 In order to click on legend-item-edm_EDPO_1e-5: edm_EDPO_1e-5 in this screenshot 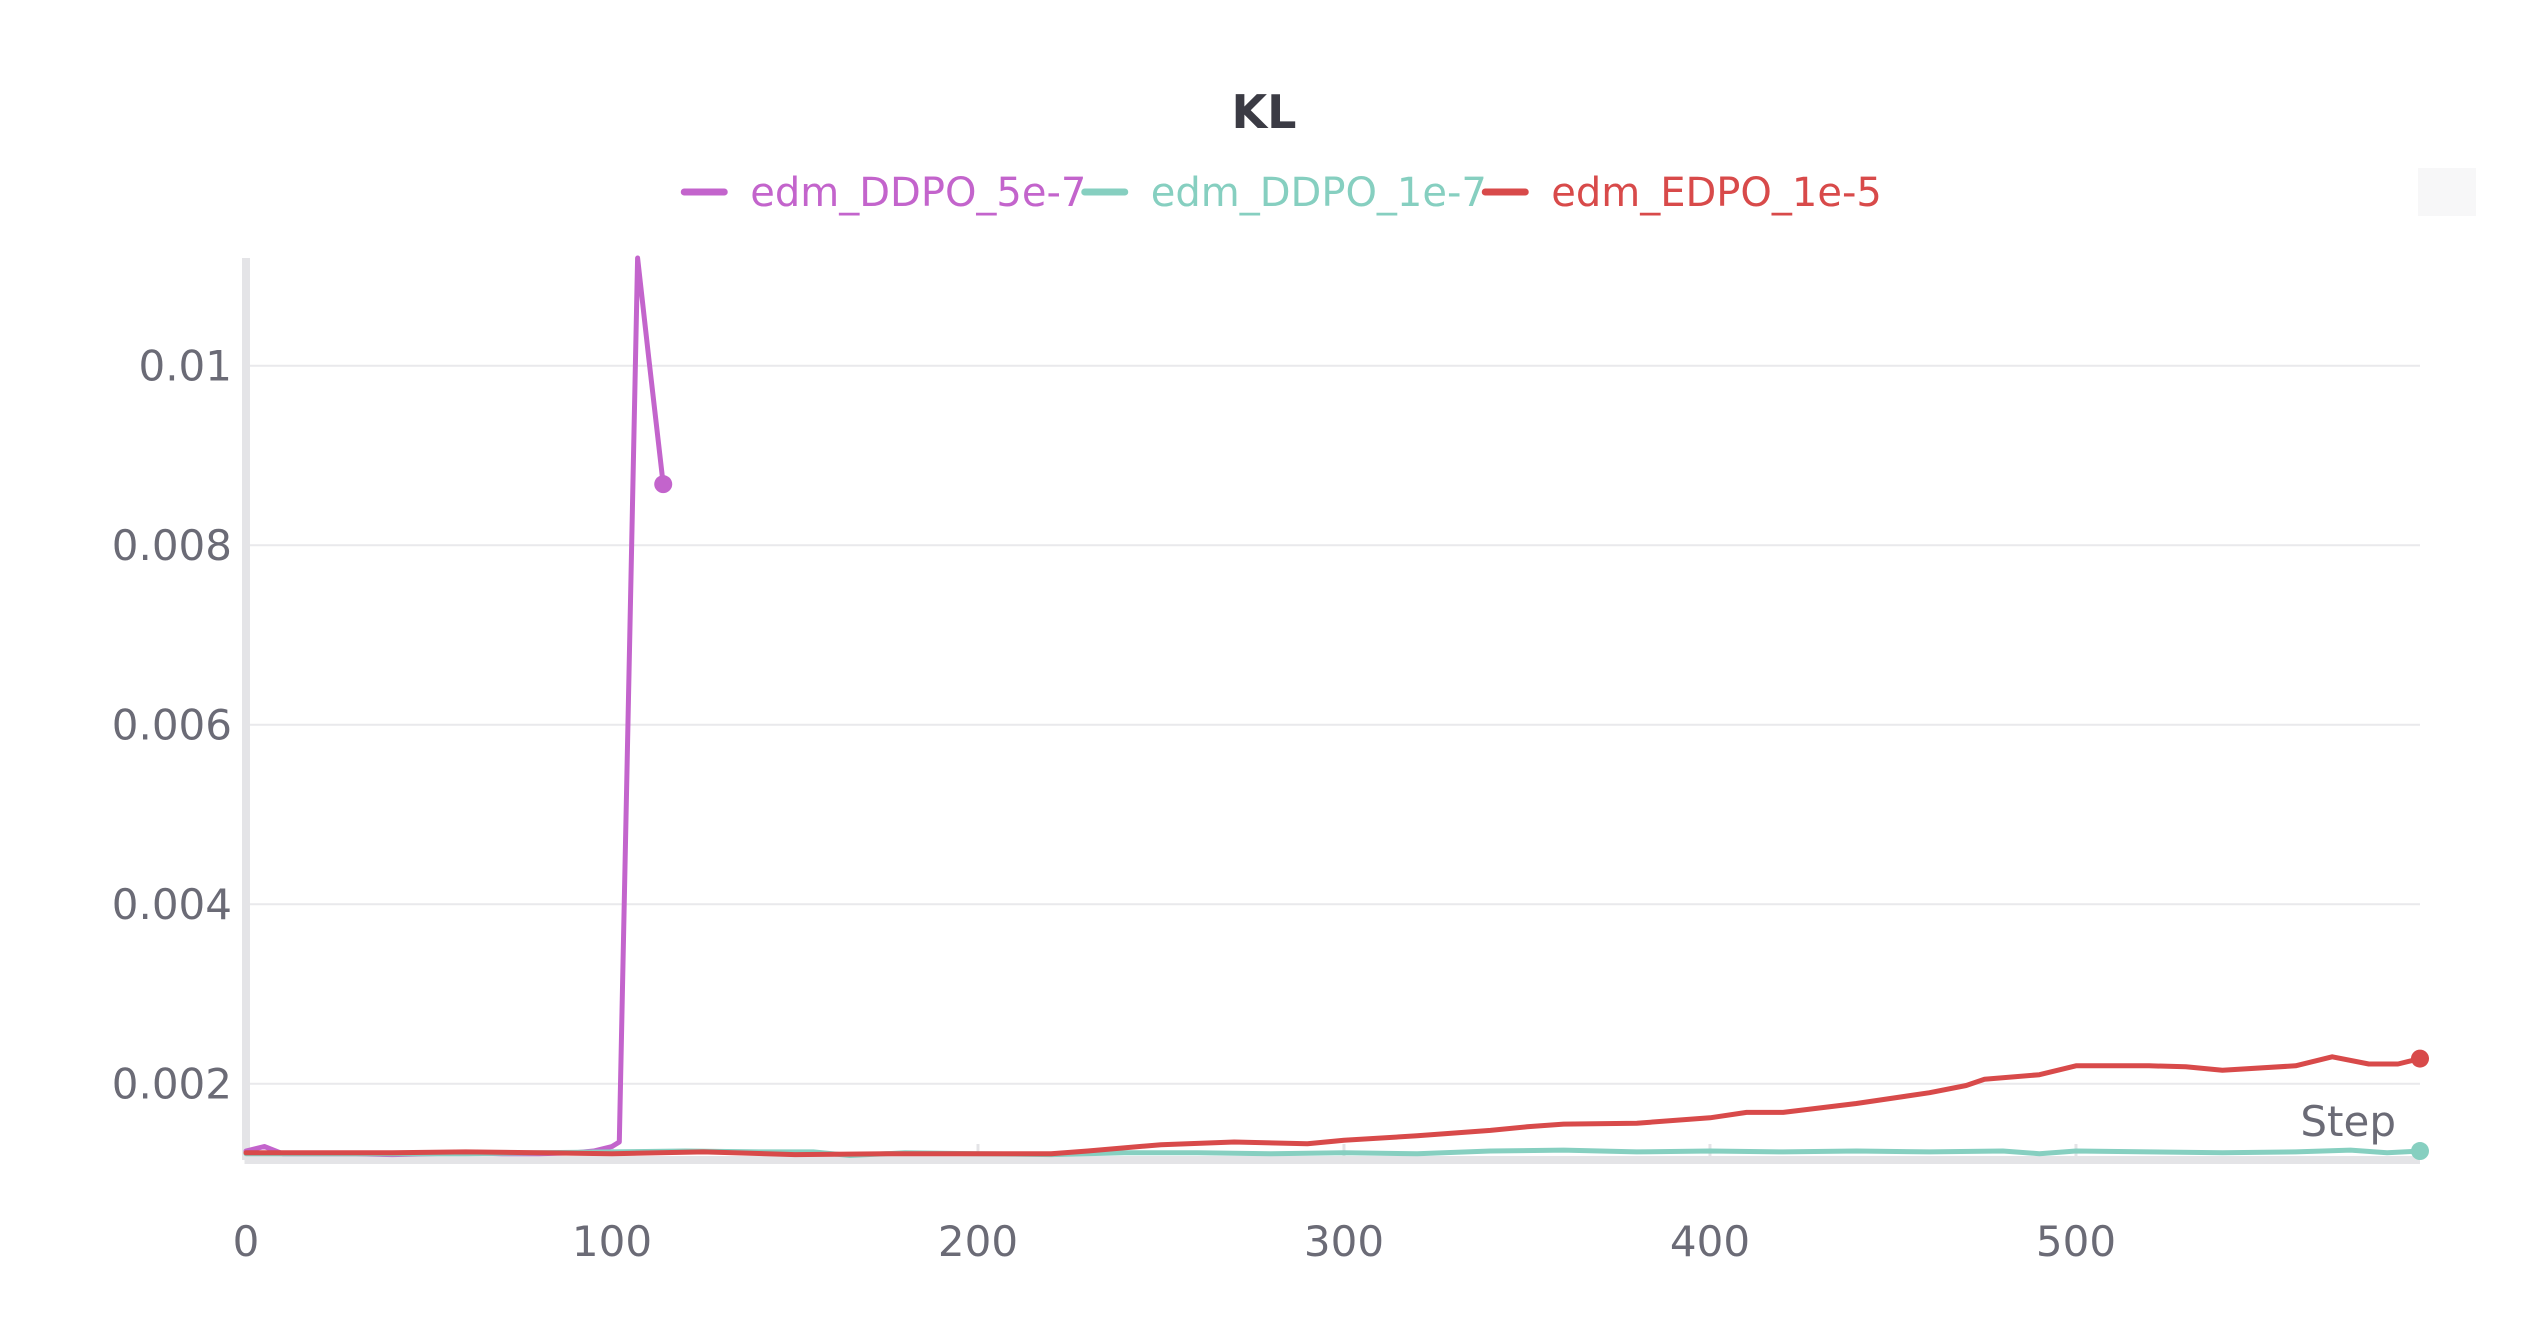, I will do `click(1681, 193)`.